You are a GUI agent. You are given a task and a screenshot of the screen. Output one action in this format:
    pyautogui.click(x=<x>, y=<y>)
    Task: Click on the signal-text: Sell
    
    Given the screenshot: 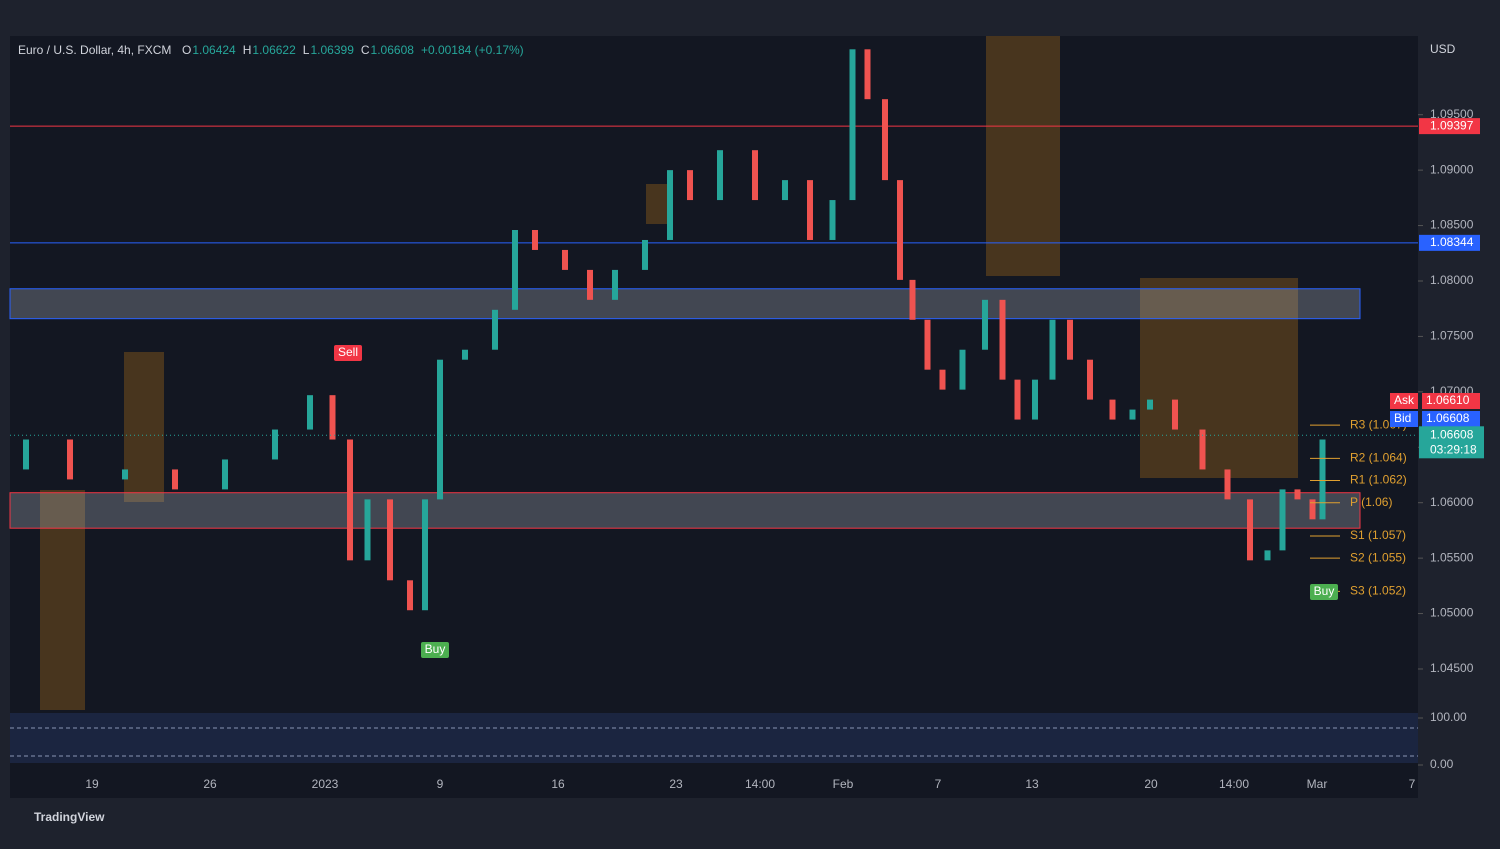 What is the action you would take?
    pyautogui.click(x=348, y=352)
    